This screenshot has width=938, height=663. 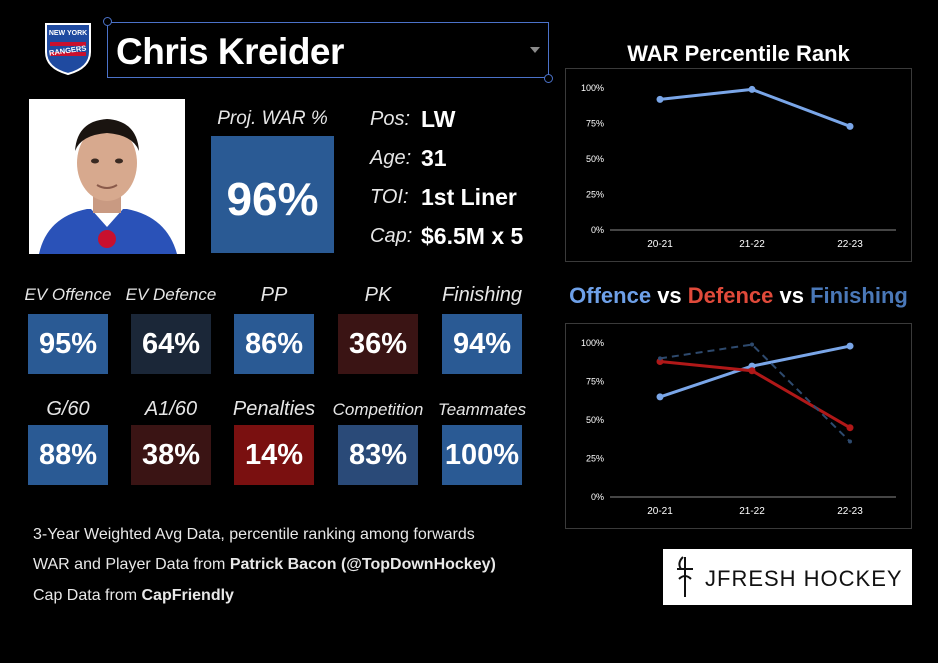 I want to click on proj-war-label: Proj. WAR %, so click(x=272, y=118).